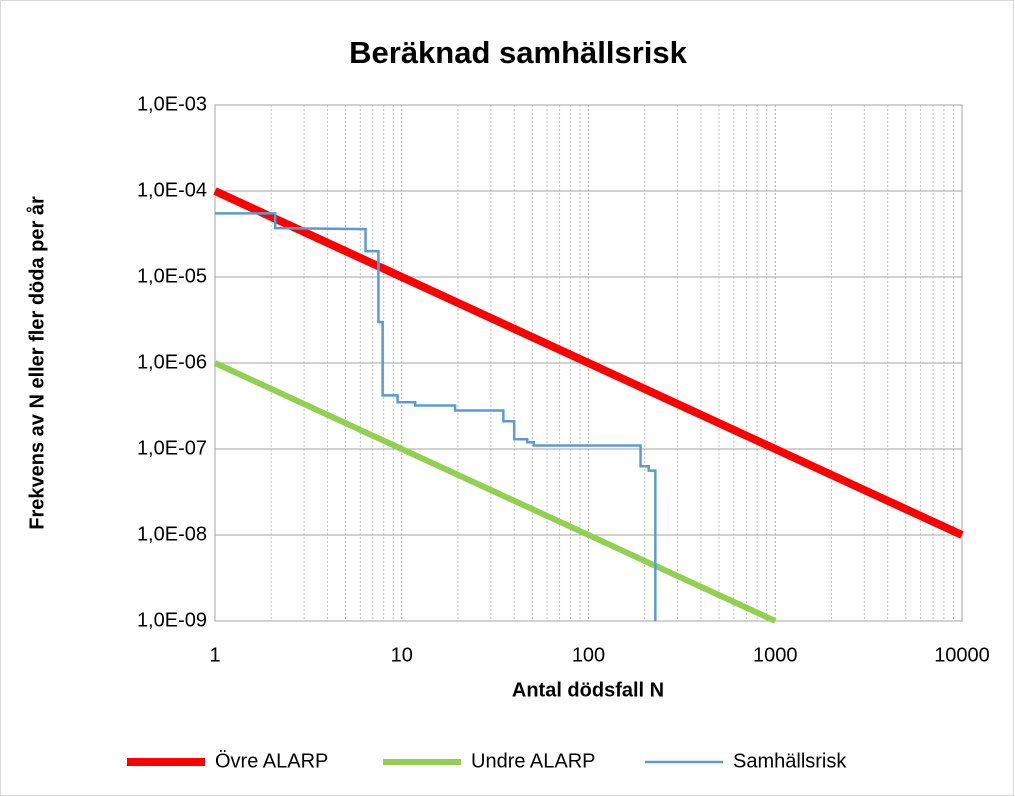  What do you see at coordinates (36, 363) in the screenshot?
I see `y-axis-label: Frekvens av N eller fler döda per år` at bounding box center [36, 363].